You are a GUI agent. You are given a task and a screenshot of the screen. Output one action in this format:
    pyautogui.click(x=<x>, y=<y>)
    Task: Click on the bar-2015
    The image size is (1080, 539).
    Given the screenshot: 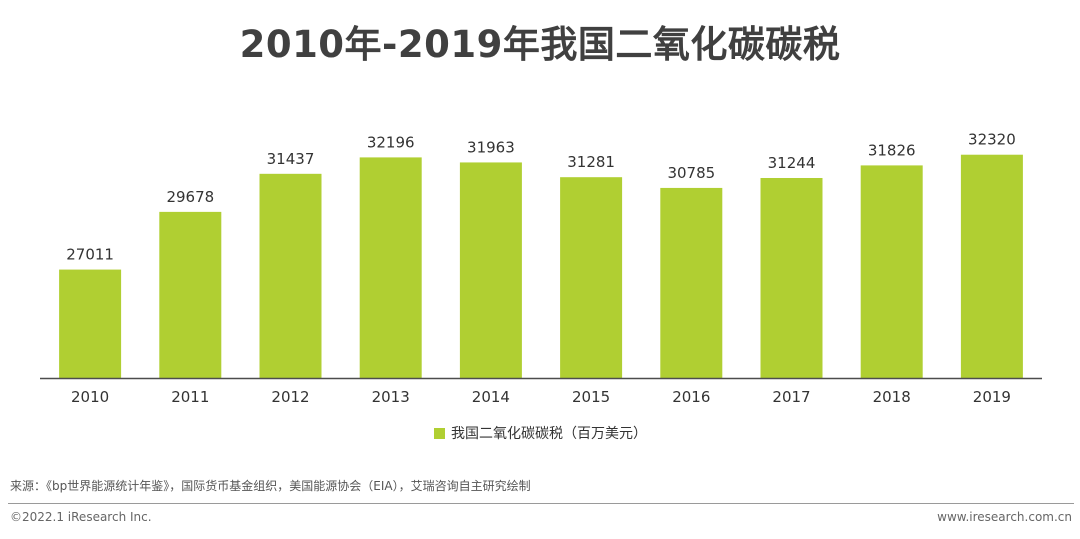 What is the action you would take?
    pyautogui.click(x=591, y=277)
    